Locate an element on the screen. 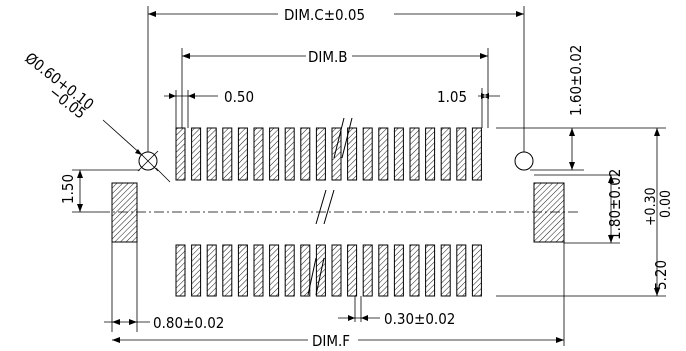  pin-width-dimension: 0.30±0.02 is located at coordinates (396, 312).